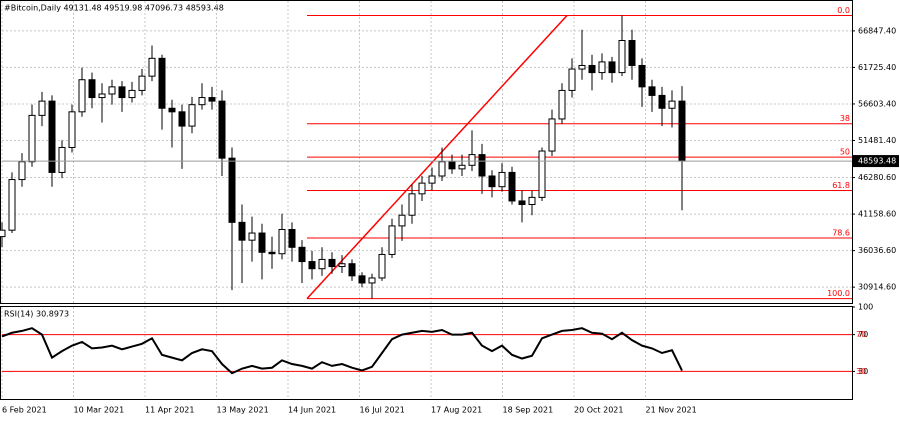  What do you see at coordinates (598, 410) in the screenshot?
I see `x-tick-label: 20 Oct 2021` at bounding box center [598, 410].